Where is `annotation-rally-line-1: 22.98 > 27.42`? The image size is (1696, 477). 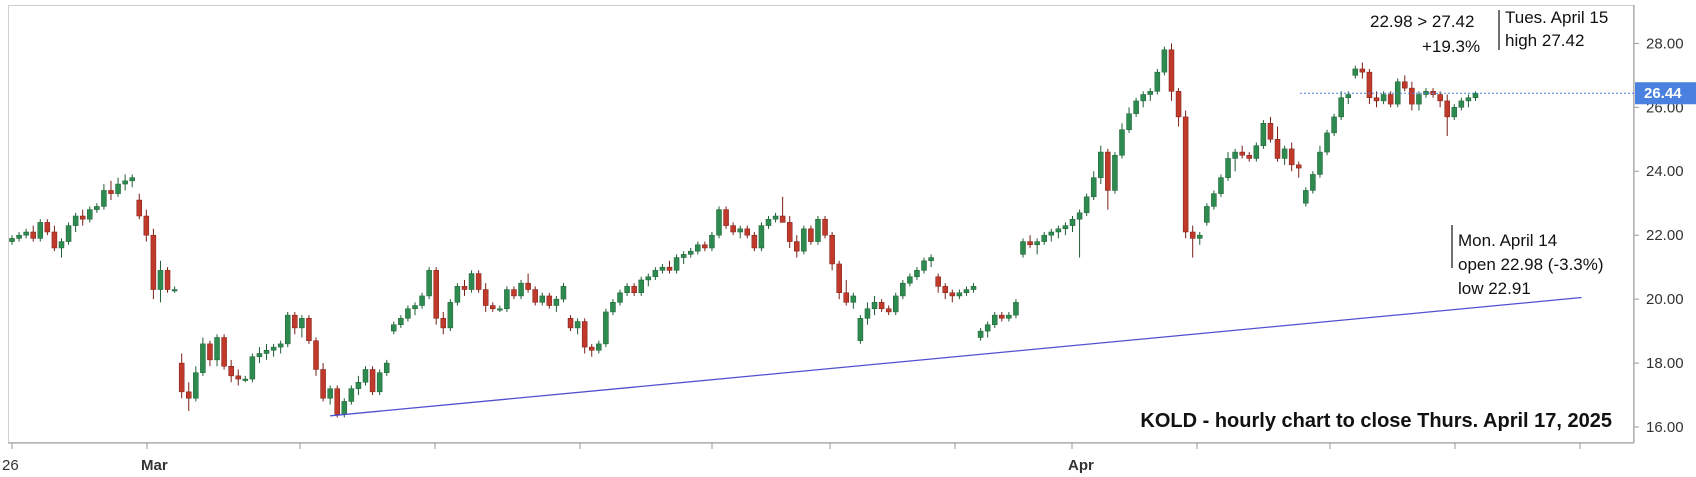
annotation-rally-line-1: 22.98 > 27.42 is located at coordinates (1422, 21).